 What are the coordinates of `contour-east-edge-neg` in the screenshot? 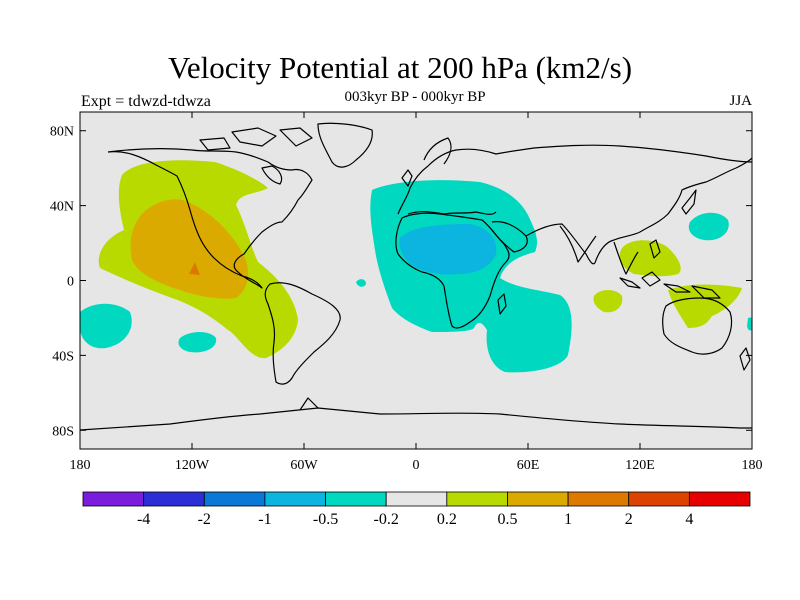 It's located at (749, 324).